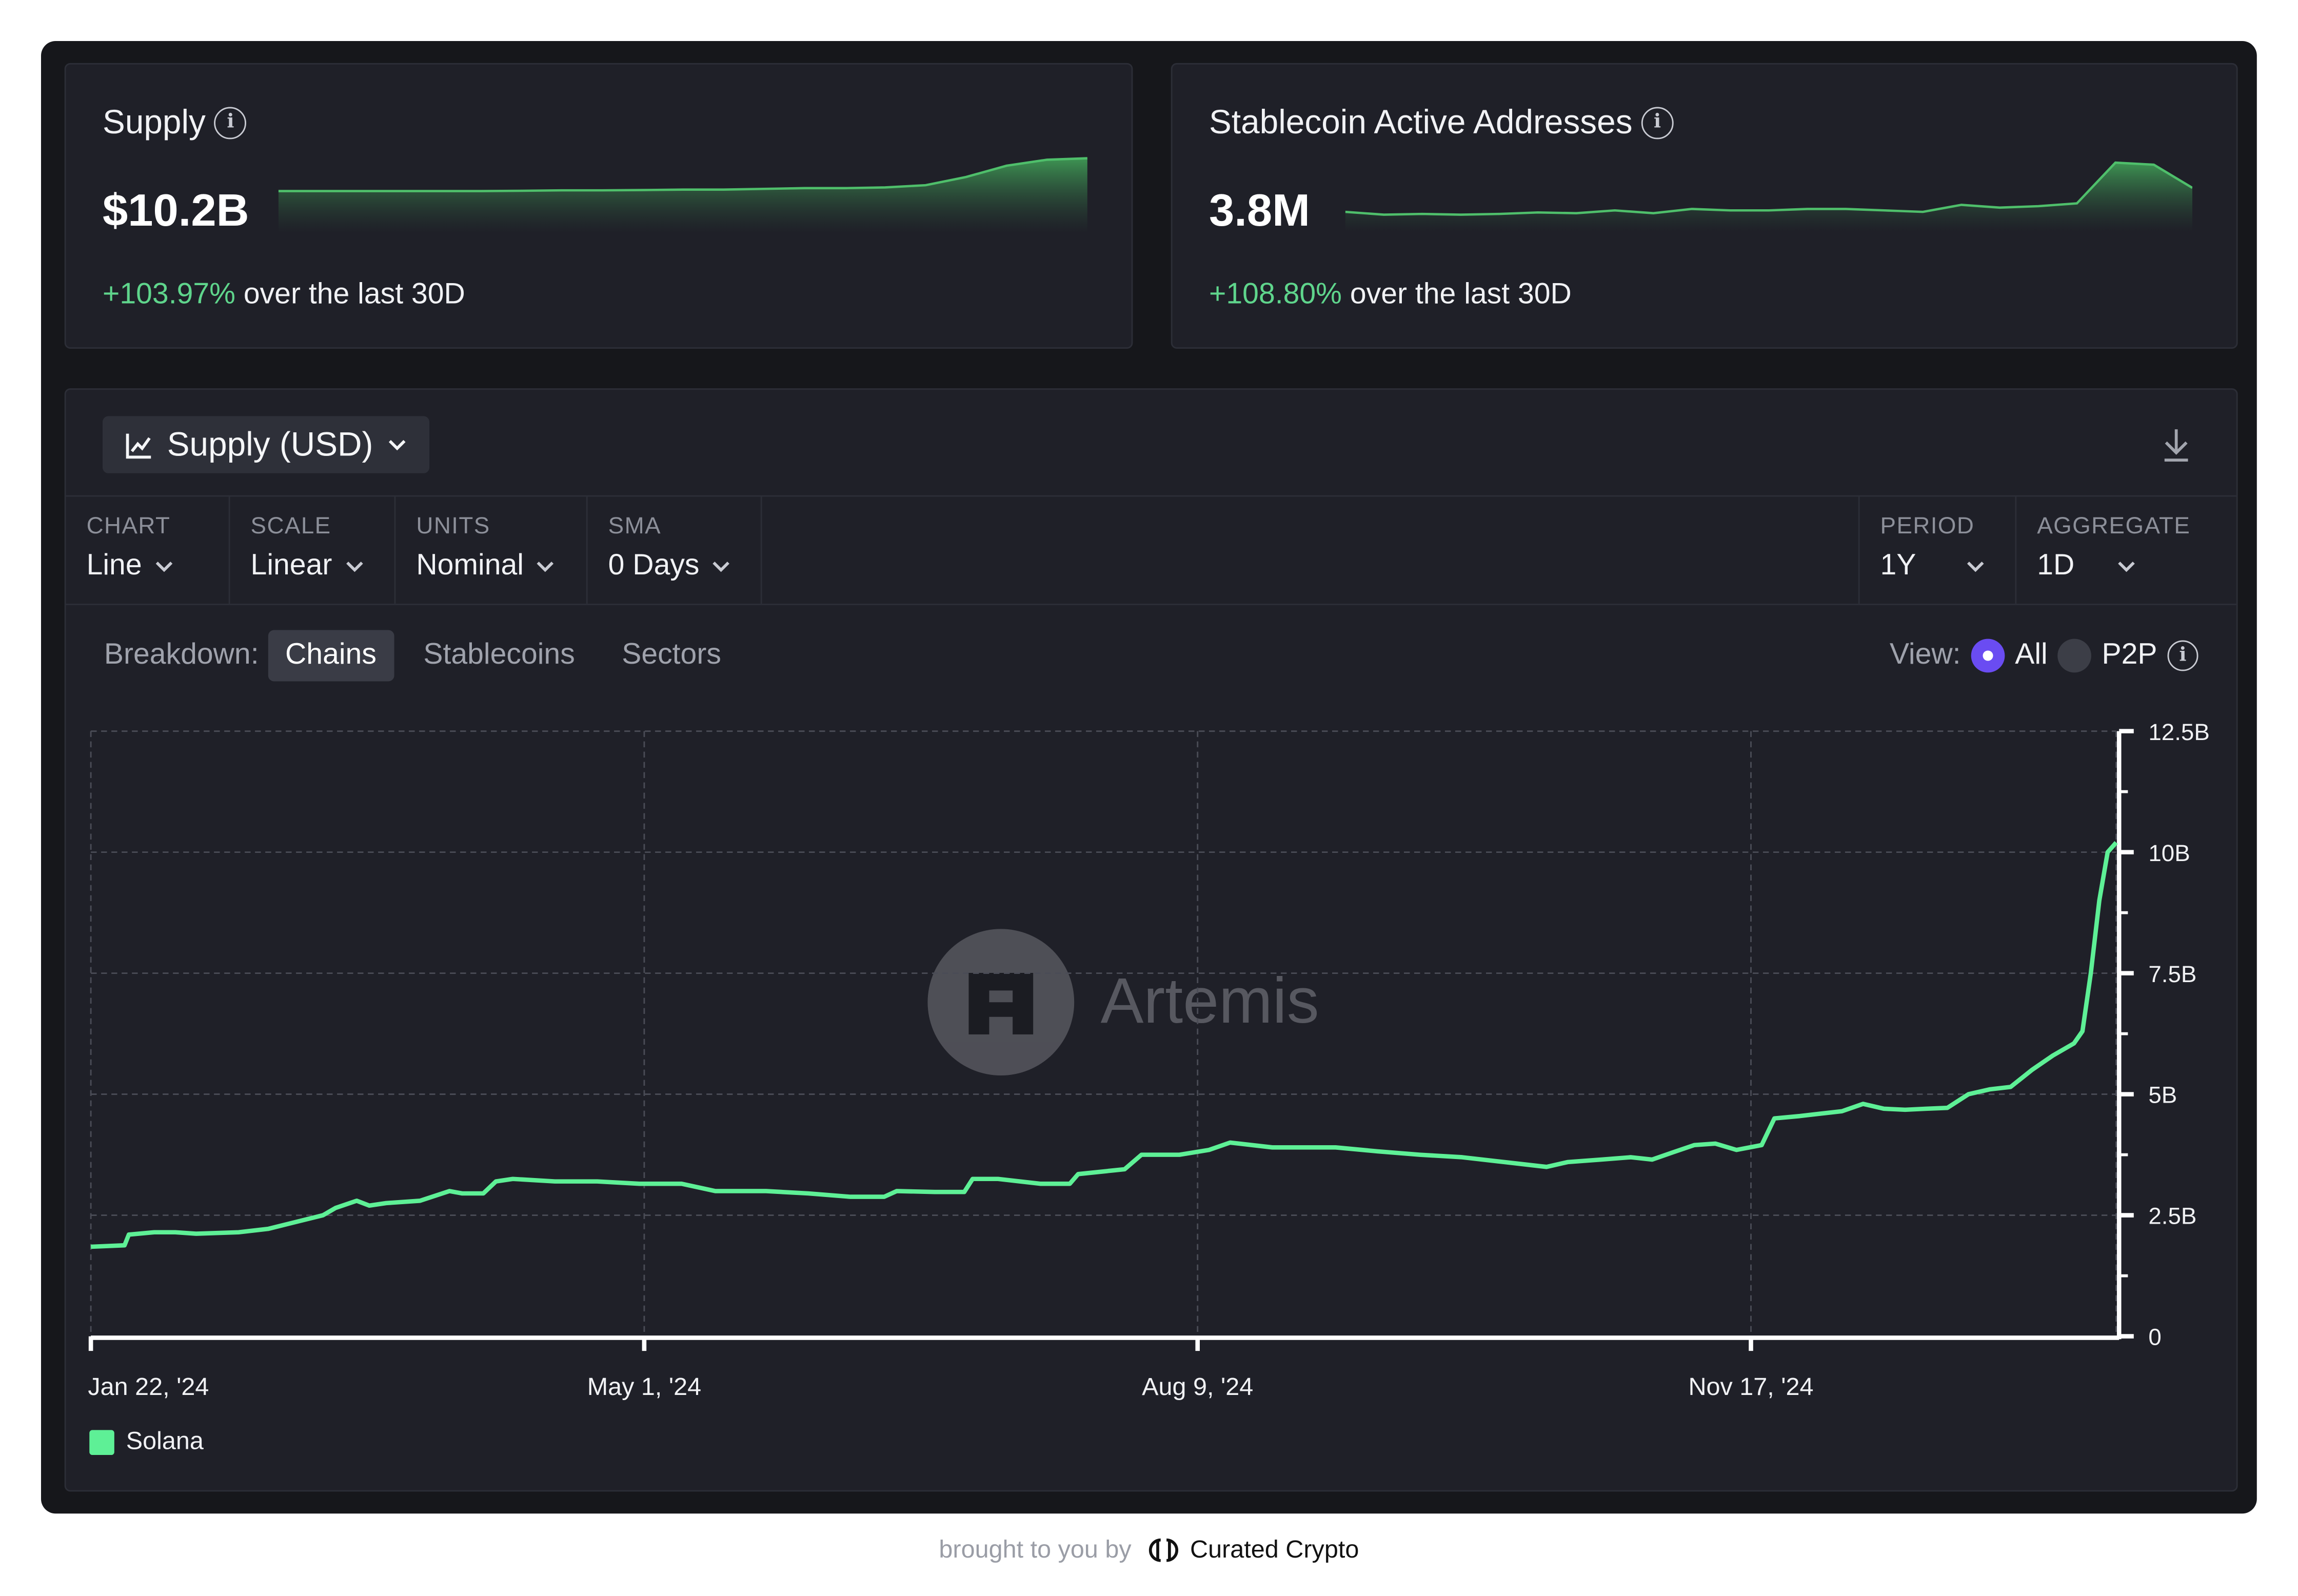  I want to click on kpi-change: +108.80% over the last 30D, so click(1390, 295).